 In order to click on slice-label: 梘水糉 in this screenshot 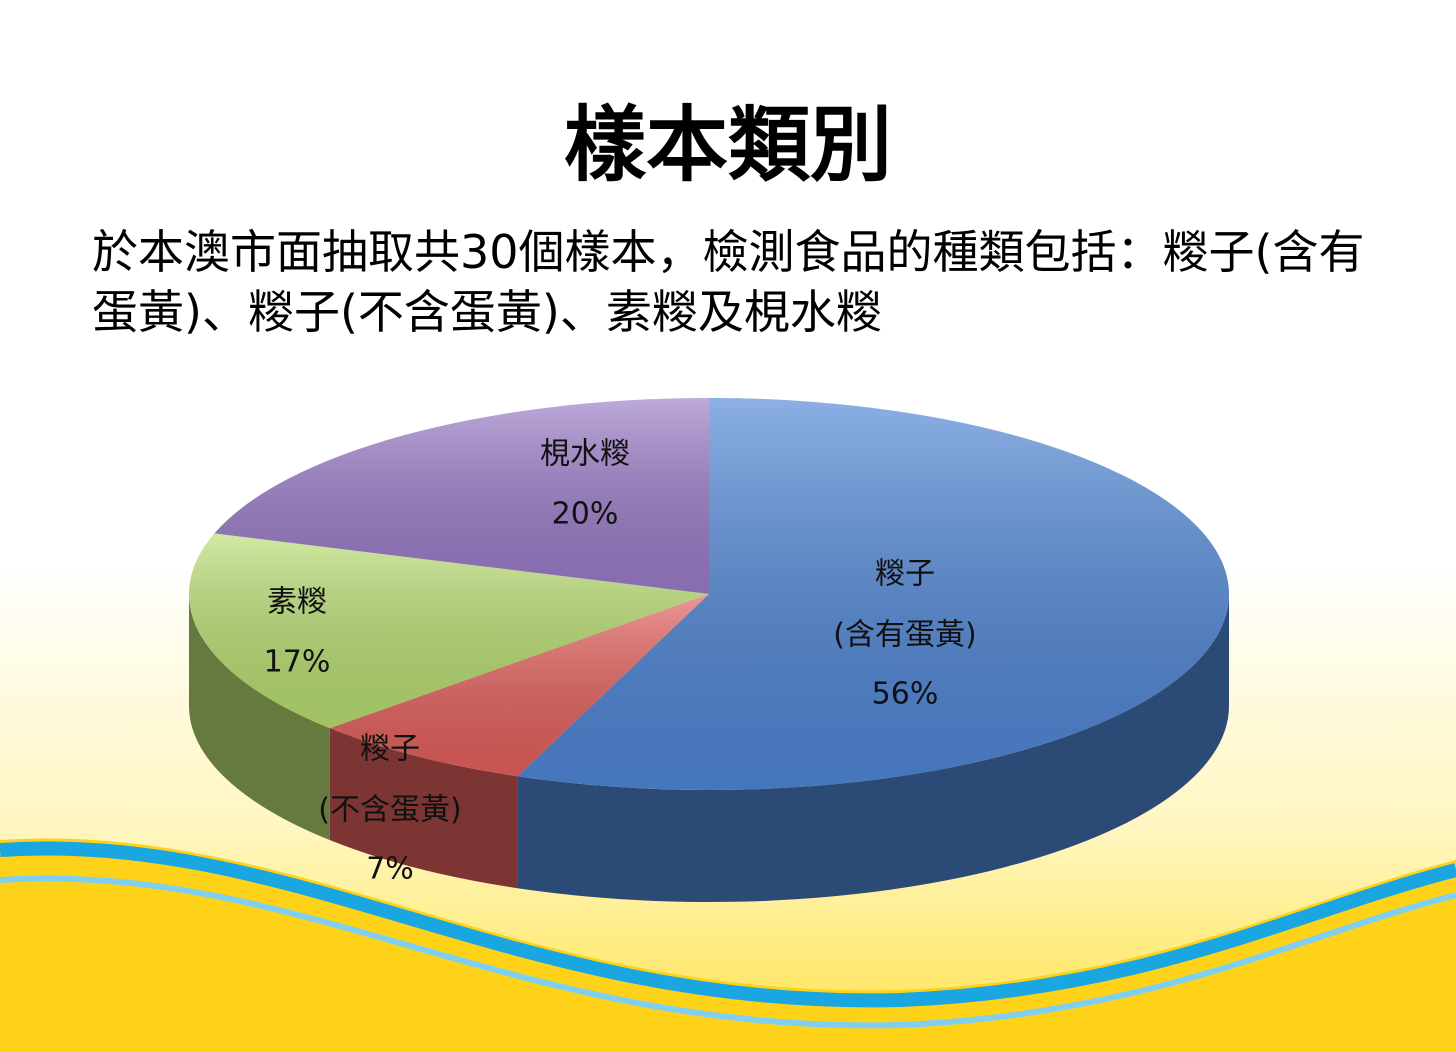, I will do `click(585, 454)`.